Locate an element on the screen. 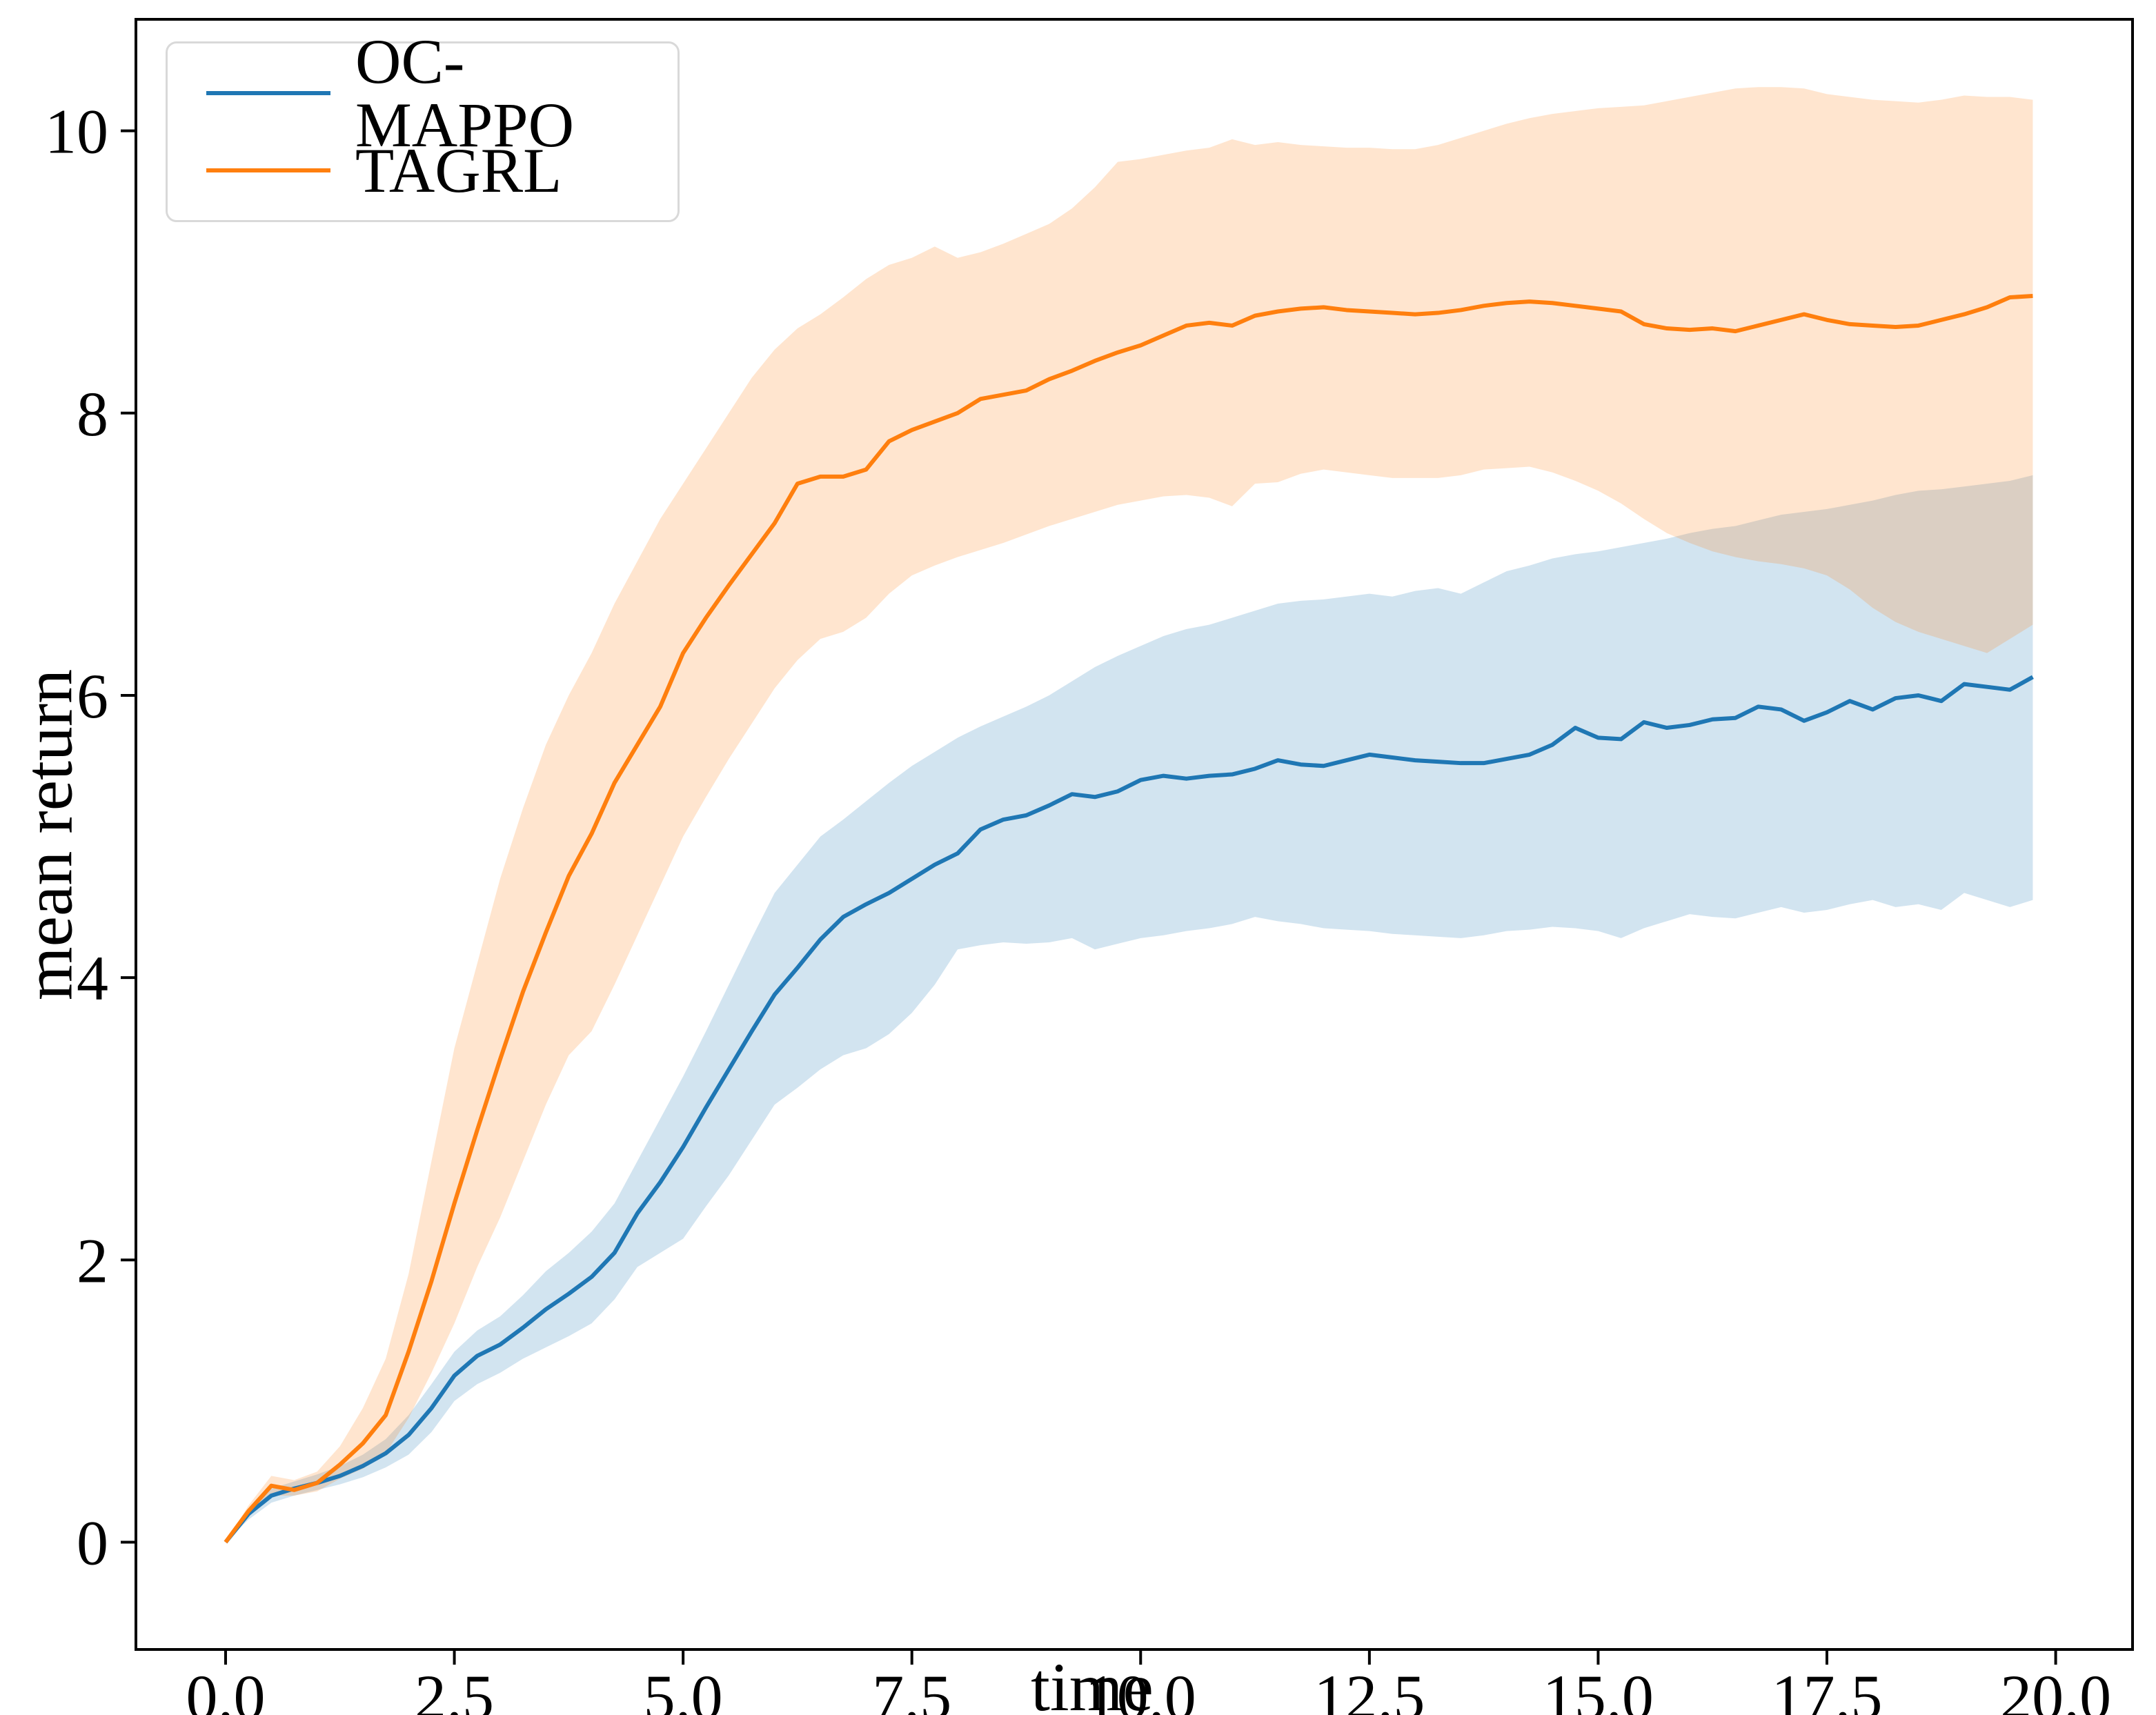 This screenshot has width=2156, height=1715. x-tick-label: 17.5 is located at coordinates (1828, 1688).